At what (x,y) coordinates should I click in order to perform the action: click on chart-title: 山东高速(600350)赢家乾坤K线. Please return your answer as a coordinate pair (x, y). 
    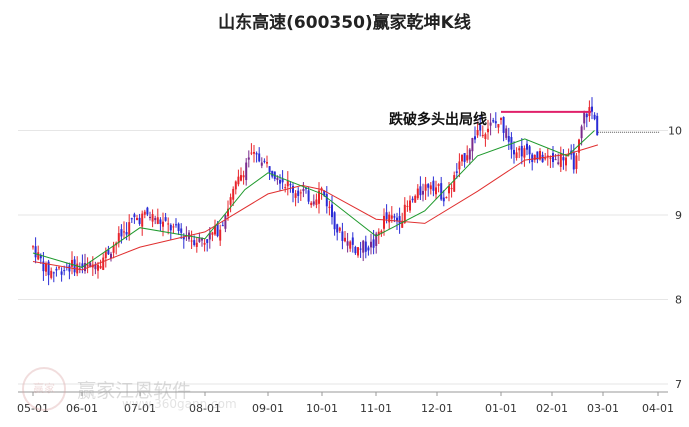
    Looking at the image, I should click on (344, 23).